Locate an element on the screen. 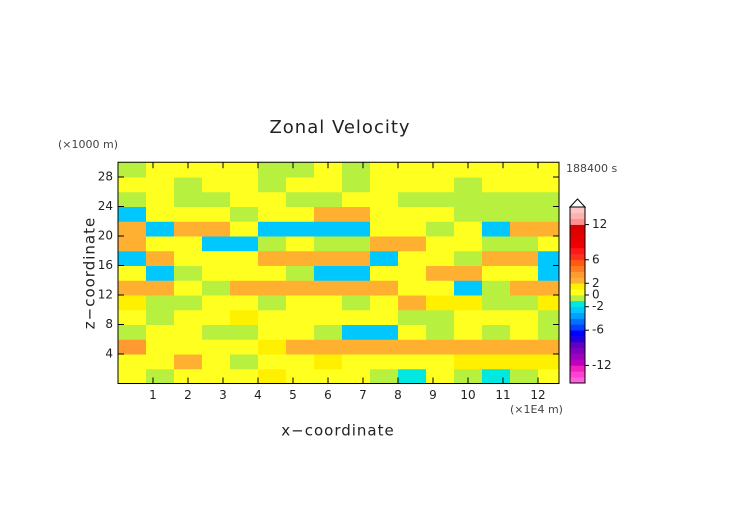  x-tick-label: 12 is located at coordinates (537, 395).